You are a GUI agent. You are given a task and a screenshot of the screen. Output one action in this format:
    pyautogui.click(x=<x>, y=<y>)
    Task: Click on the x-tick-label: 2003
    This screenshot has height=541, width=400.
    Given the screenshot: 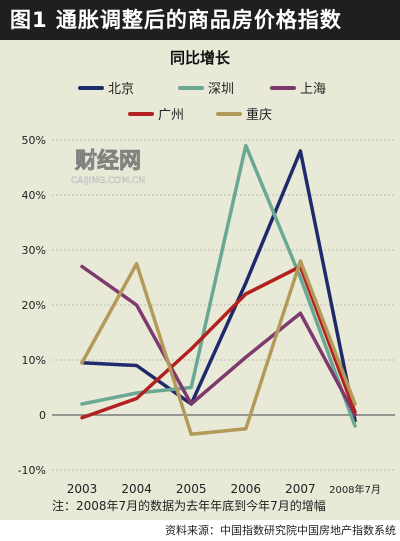 What is the action you would take?
    pyautogui.click(x=82, y=489)
    